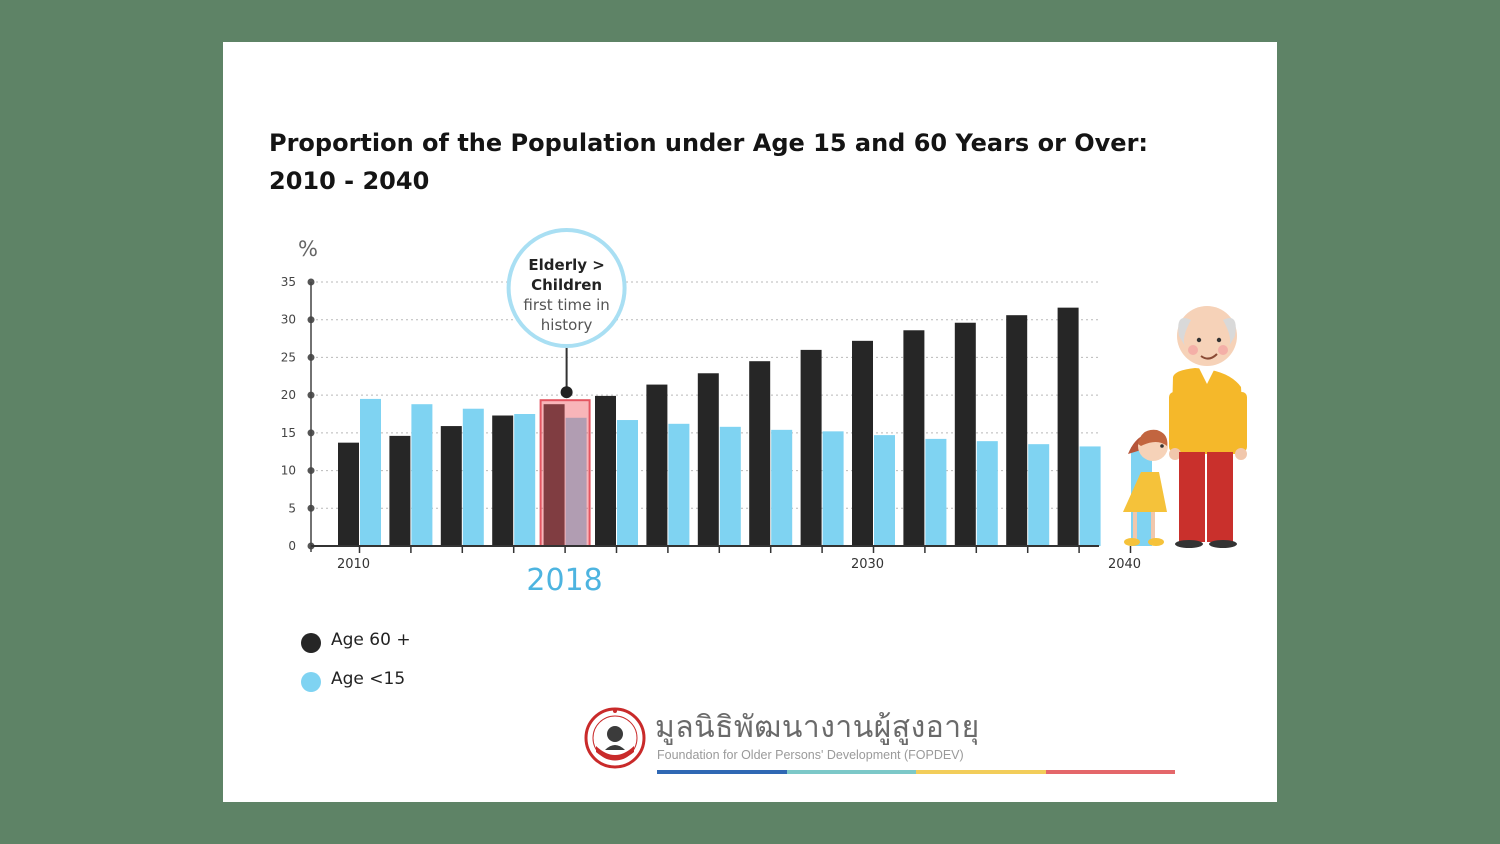 Image resolution: width=1500 pixels, height=844 pixels. Describe the element at coordinates (371, 639) in the screenshot. I see `legend-label-age-60-plus: Age 60 +` at that location.